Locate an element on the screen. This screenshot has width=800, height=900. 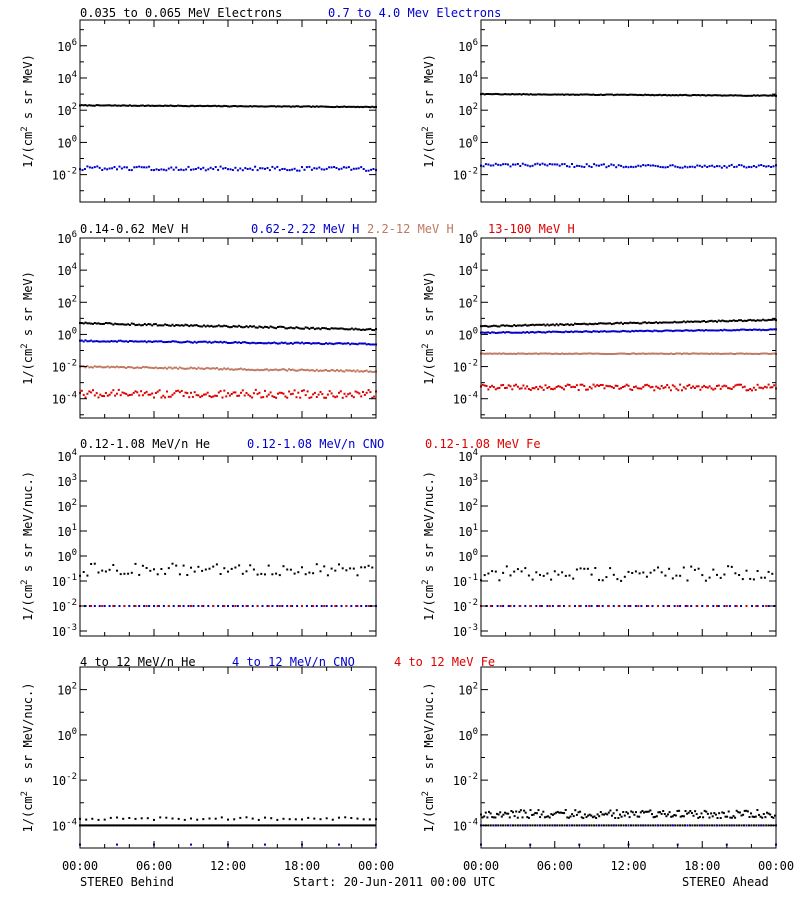
y-tick-label: 100 is located at coordinates (67, 556).